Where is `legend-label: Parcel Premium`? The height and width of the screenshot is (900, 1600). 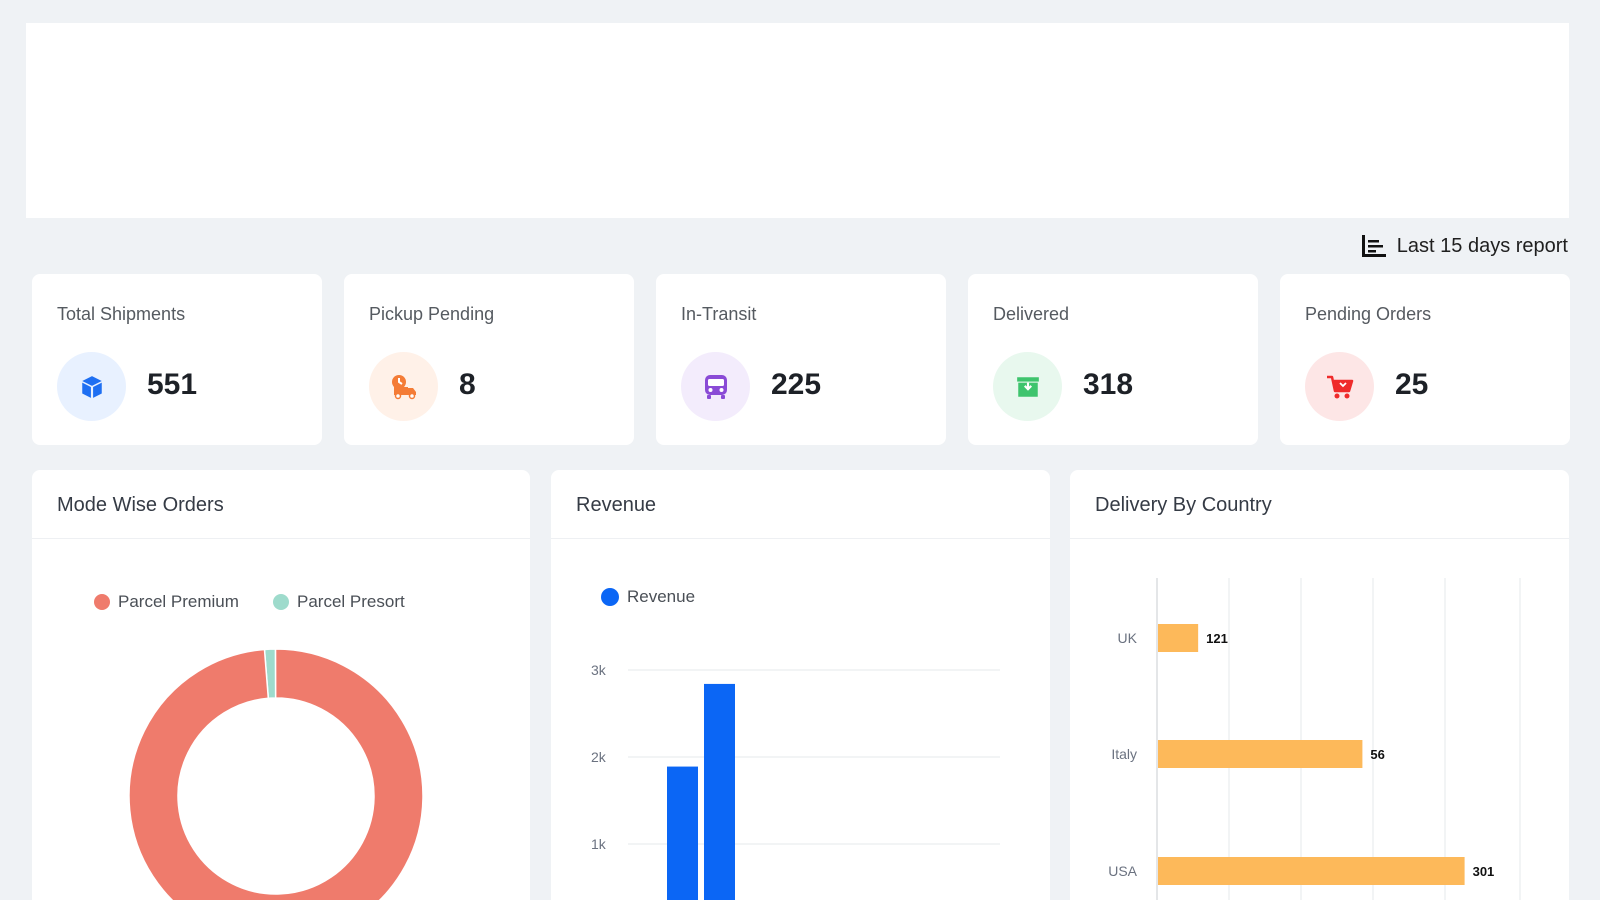
legend-label: Parcel Premium is located at coordinates (178, 601).